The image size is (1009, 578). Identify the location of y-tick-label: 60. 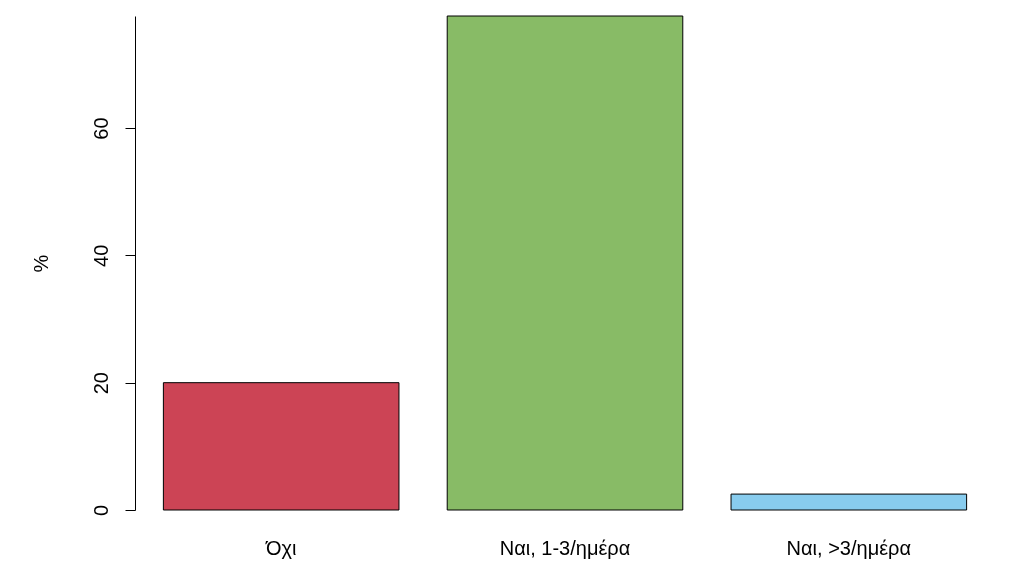
(100, 128).